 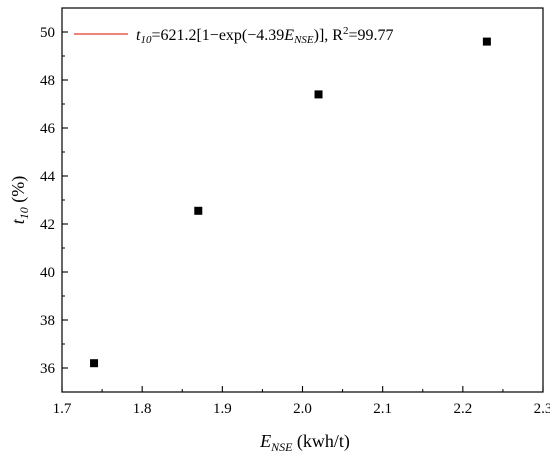 What do you see at coordinates (302, 409) in the screenshot?
I see `x-tick-label: 2.0` at bounding box center [302, 409].